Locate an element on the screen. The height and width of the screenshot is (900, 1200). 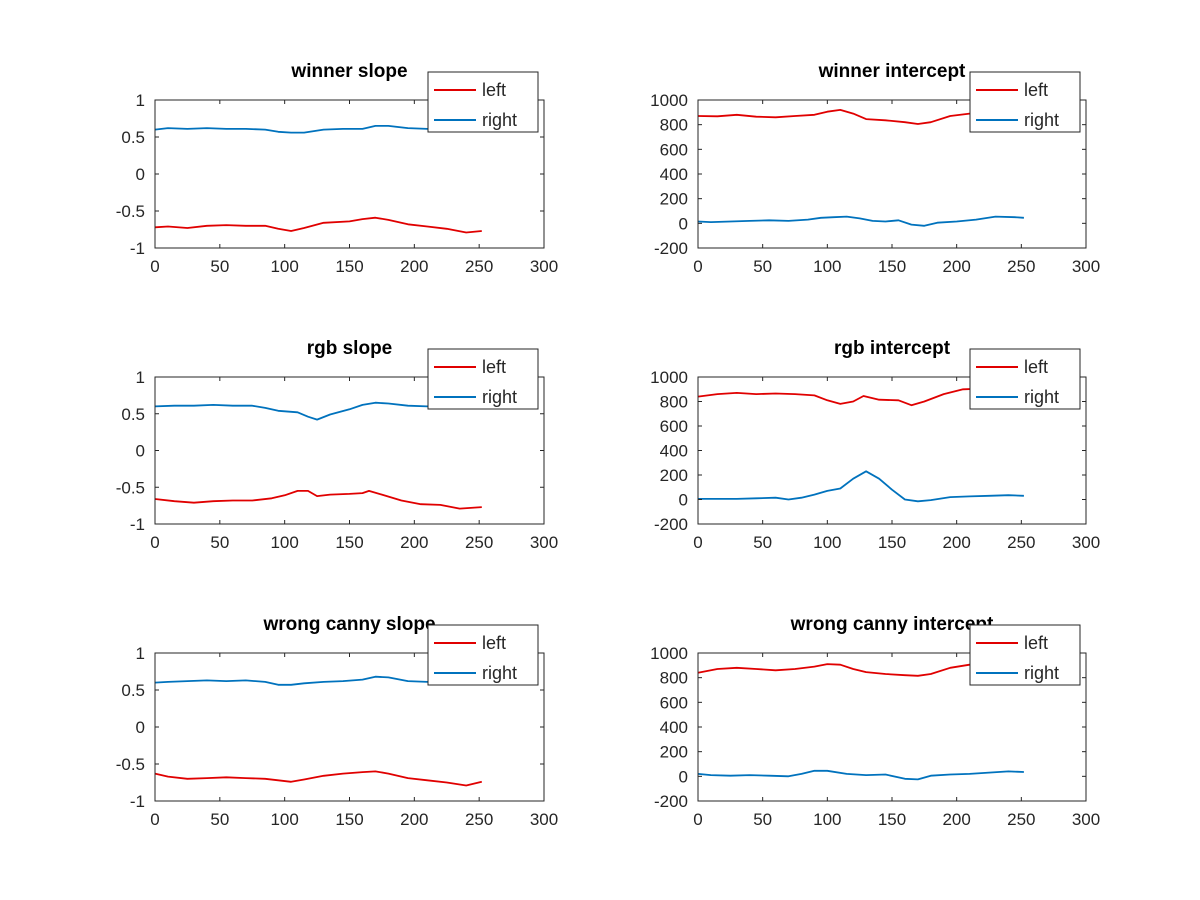
chart-title: winner slope is located at coordinates (348, 71).